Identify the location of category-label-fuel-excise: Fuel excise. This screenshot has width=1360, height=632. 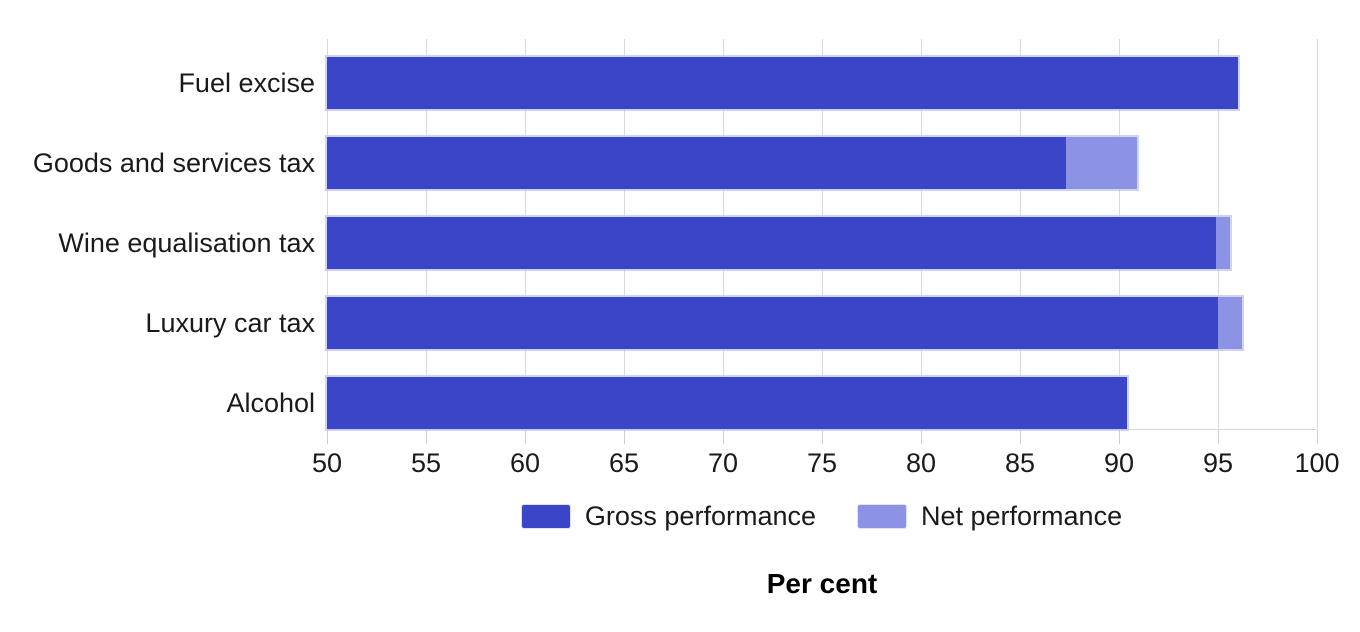
(246, 83).